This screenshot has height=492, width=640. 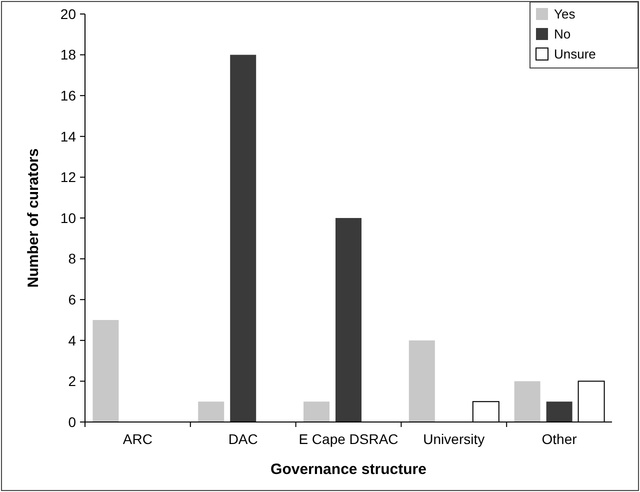 I want to click on y-tick-label: 12, so click(x=68, y=177).